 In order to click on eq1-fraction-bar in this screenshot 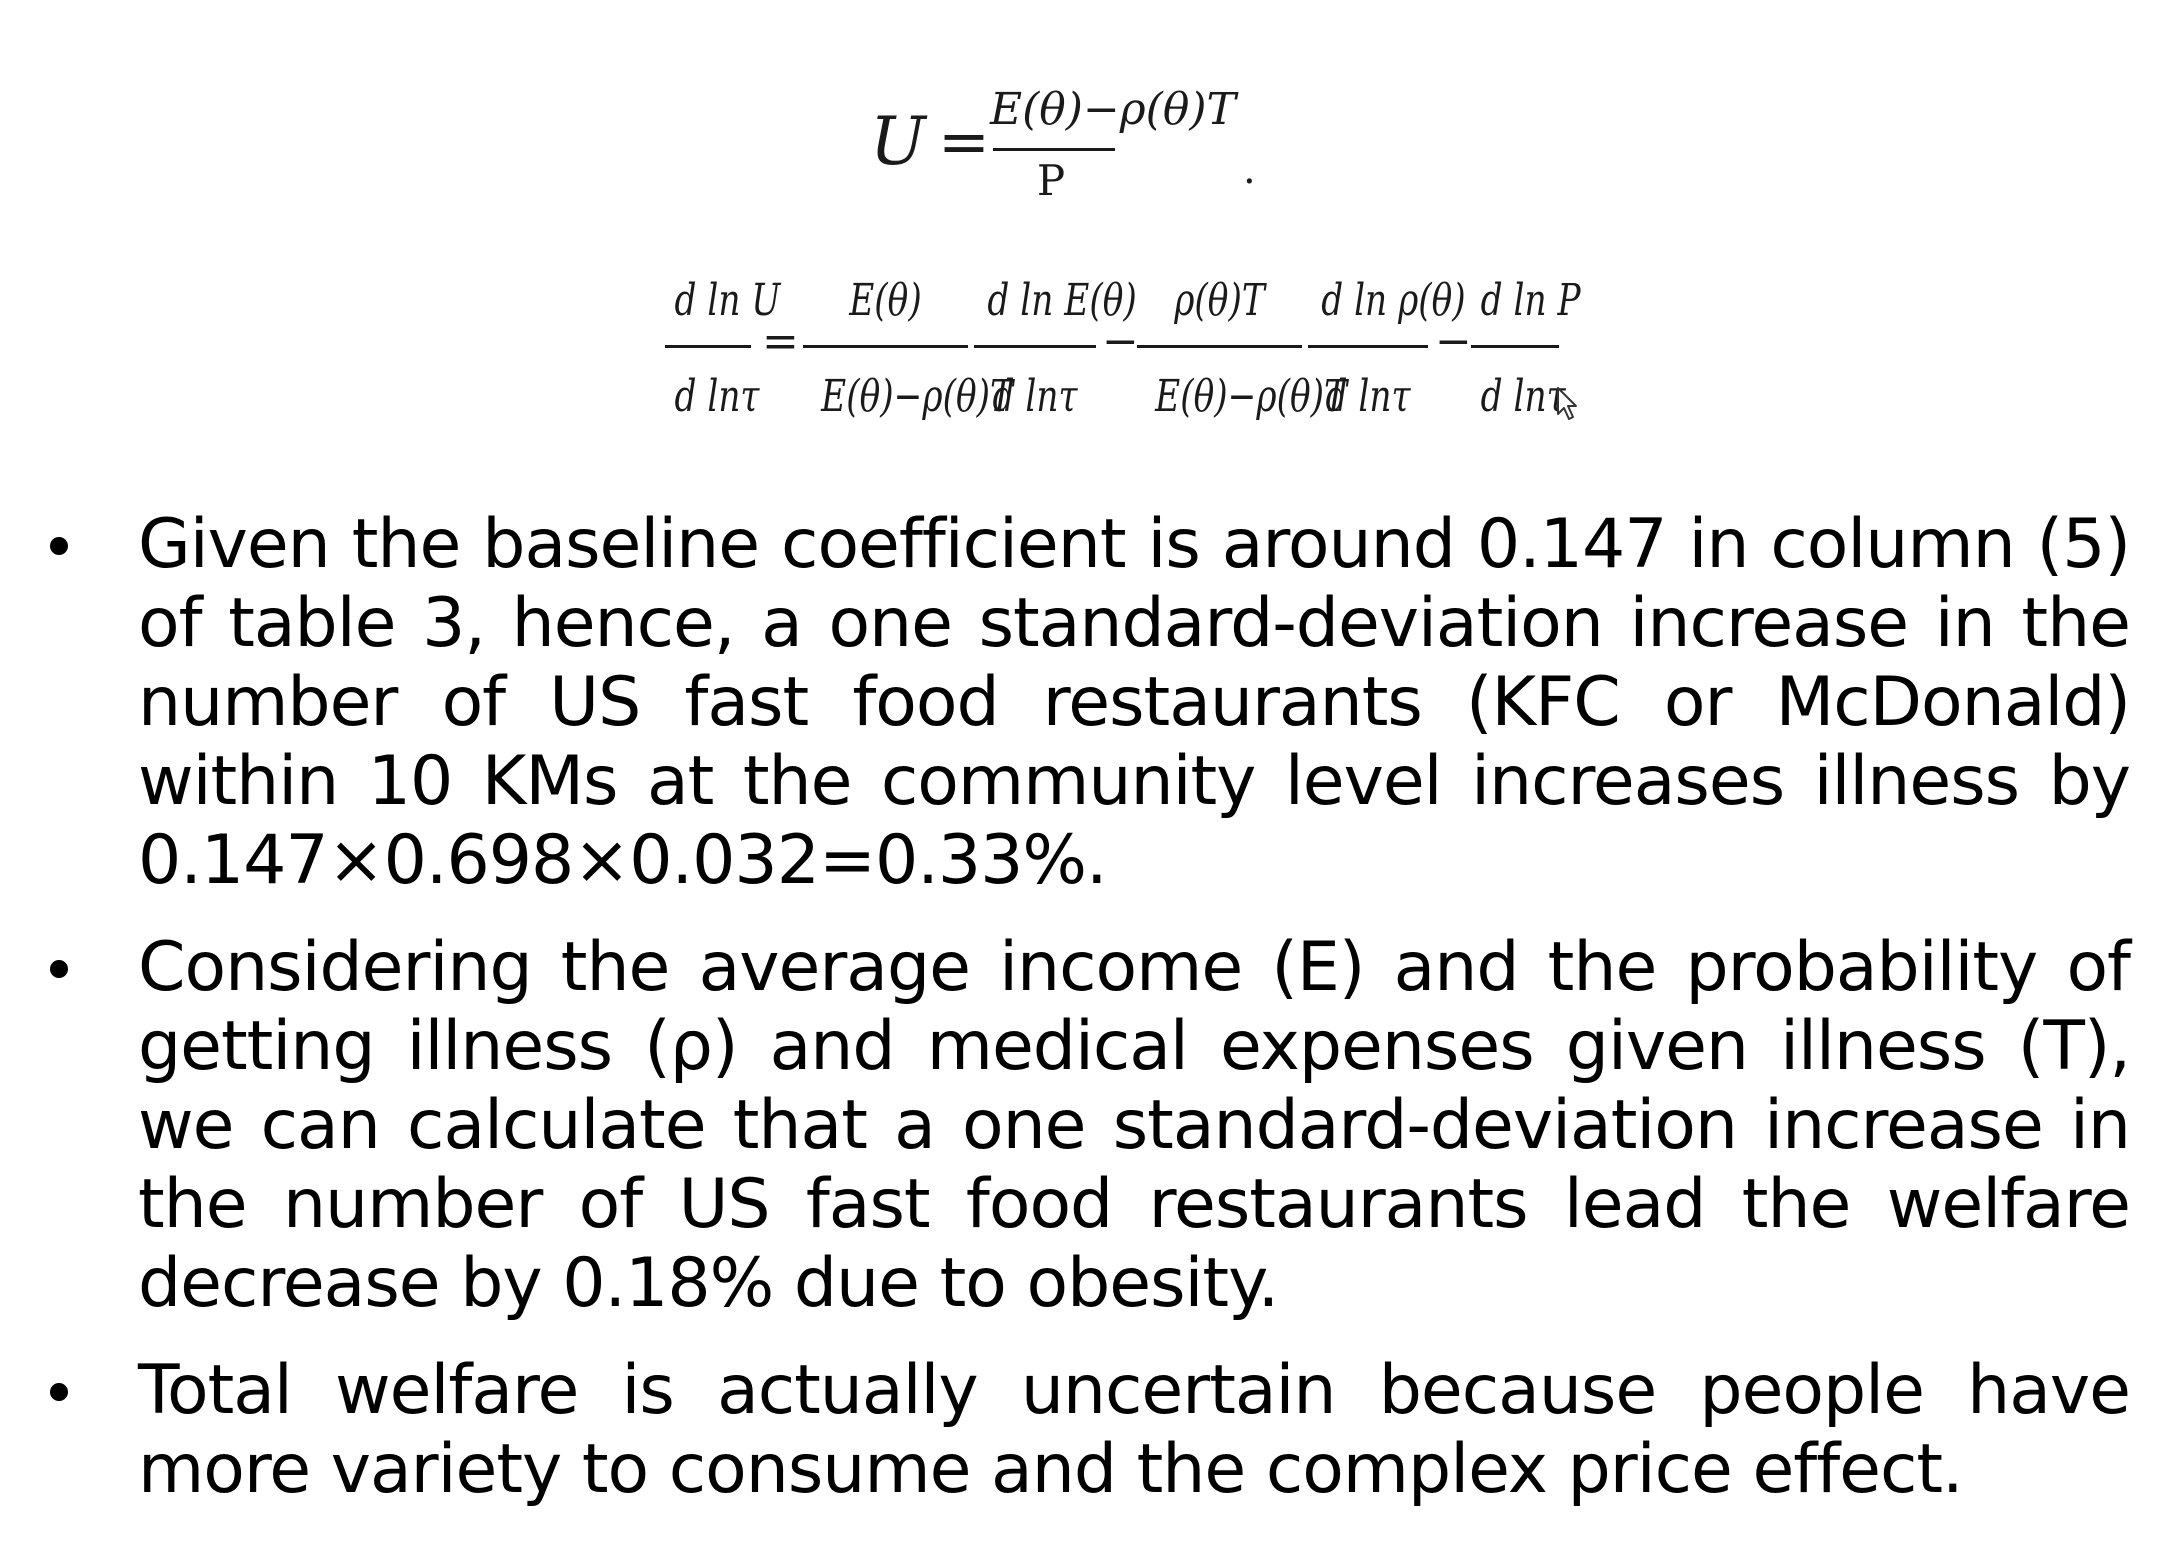, I will do `click(1054, 149)`.